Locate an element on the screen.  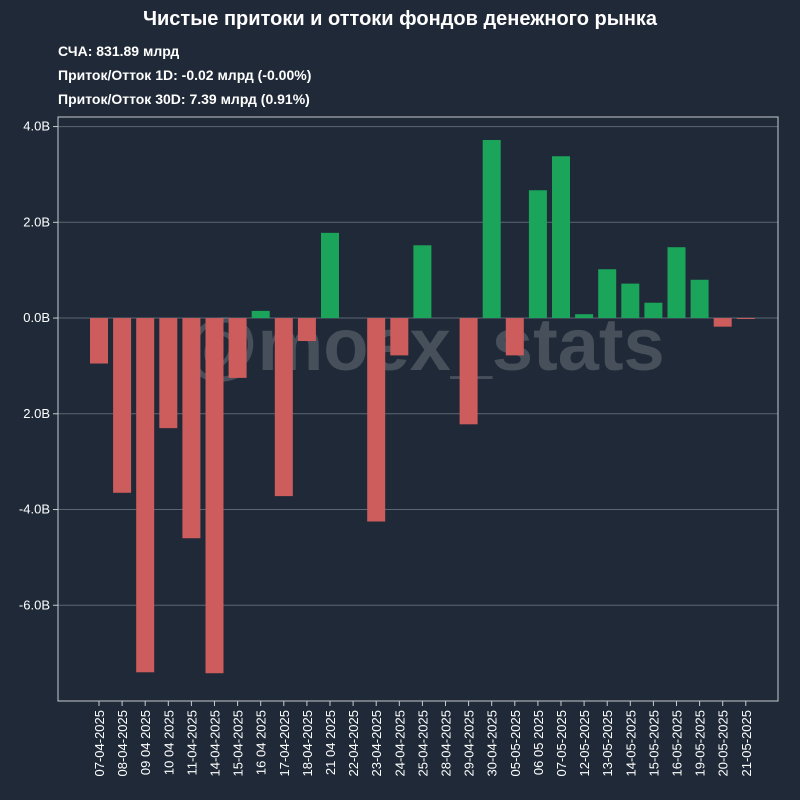
bar-25-04-2025 is located at coordinates (422, 282).